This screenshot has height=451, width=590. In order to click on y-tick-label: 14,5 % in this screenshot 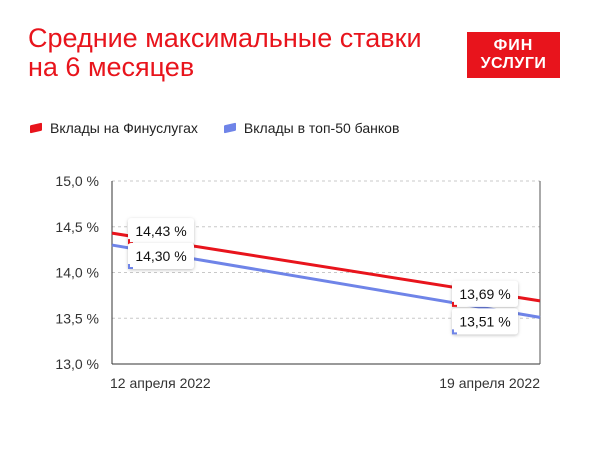, I will do `click(77, 227)`.